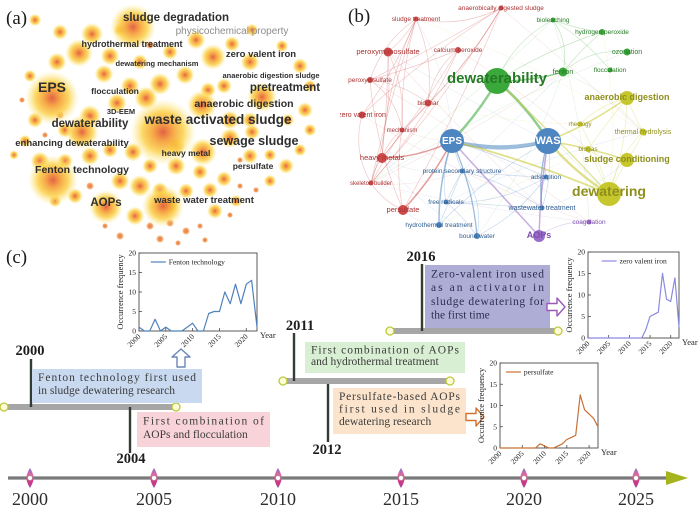 This screenshot has height=509, width=700. What do you see at coordinates (30, 499) in the screenshot?
I see `timeline-year-label: 2000` at bounding box center [30, 499].